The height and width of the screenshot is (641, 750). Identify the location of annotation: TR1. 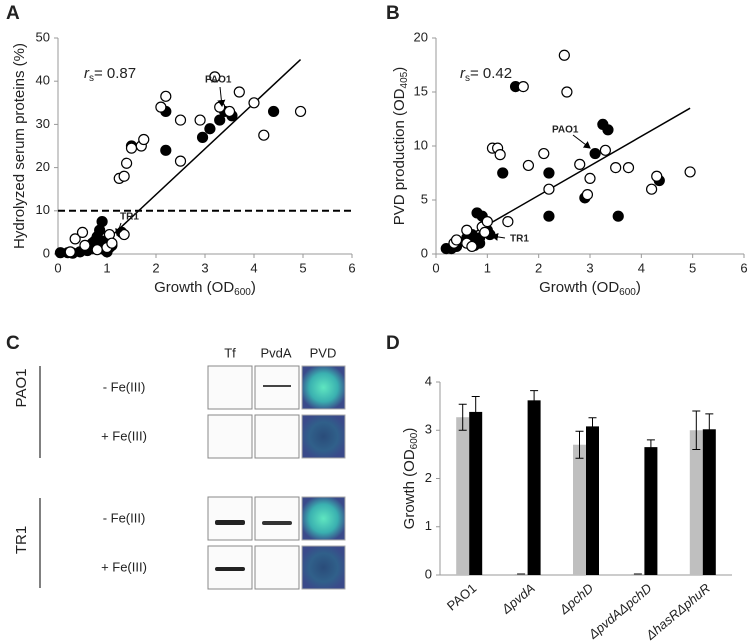
(129, 217).